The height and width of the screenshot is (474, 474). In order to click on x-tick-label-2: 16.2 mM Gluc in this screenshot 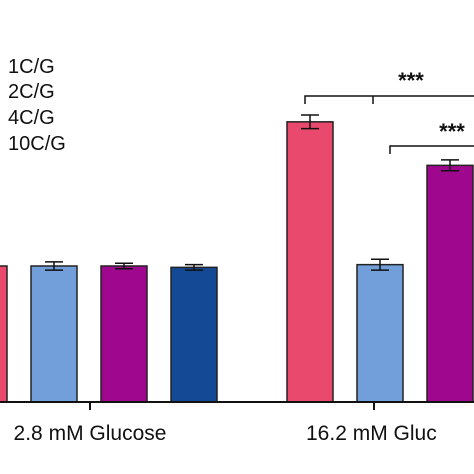, I will do `click(371, 433)`.